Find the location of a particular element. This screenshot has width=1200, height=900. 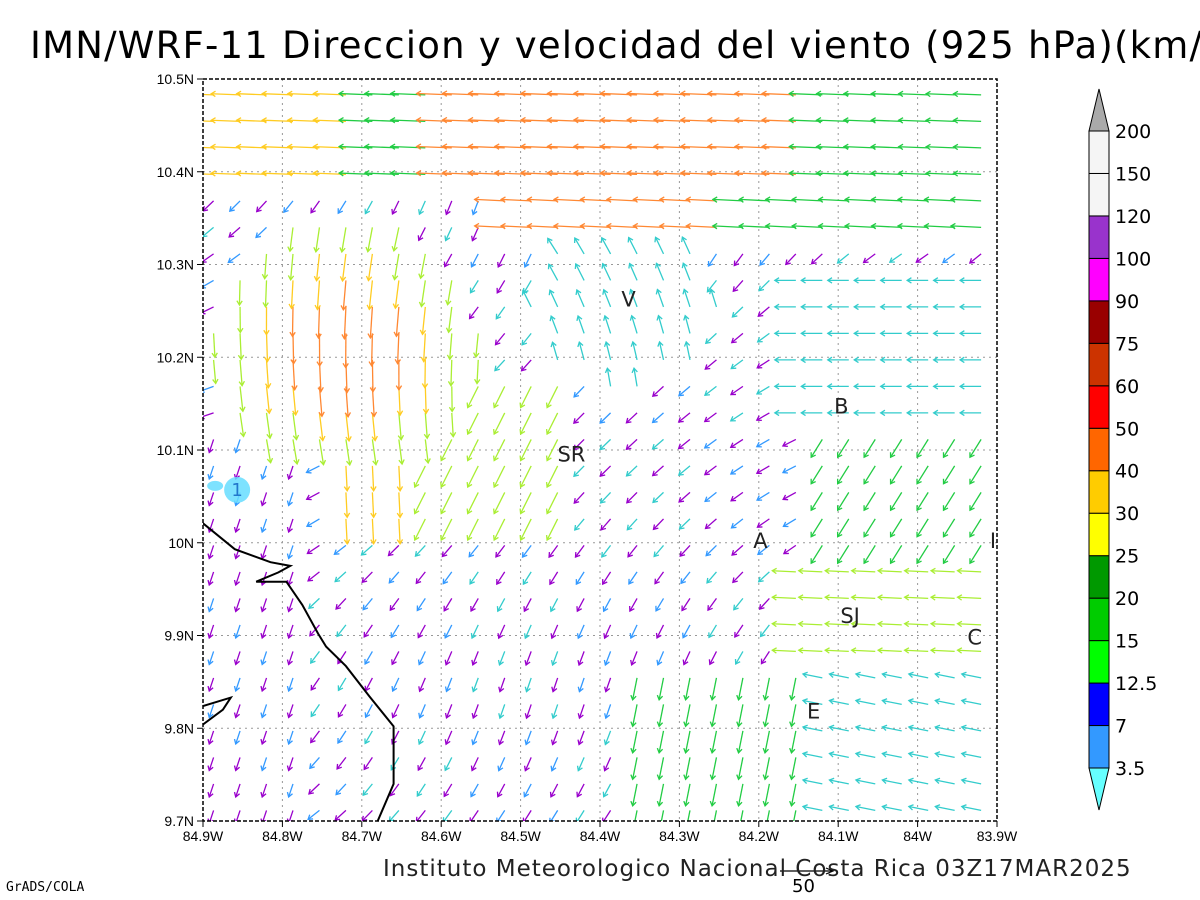

colorbar-label: 15 is located at coordinates (1127, 642).